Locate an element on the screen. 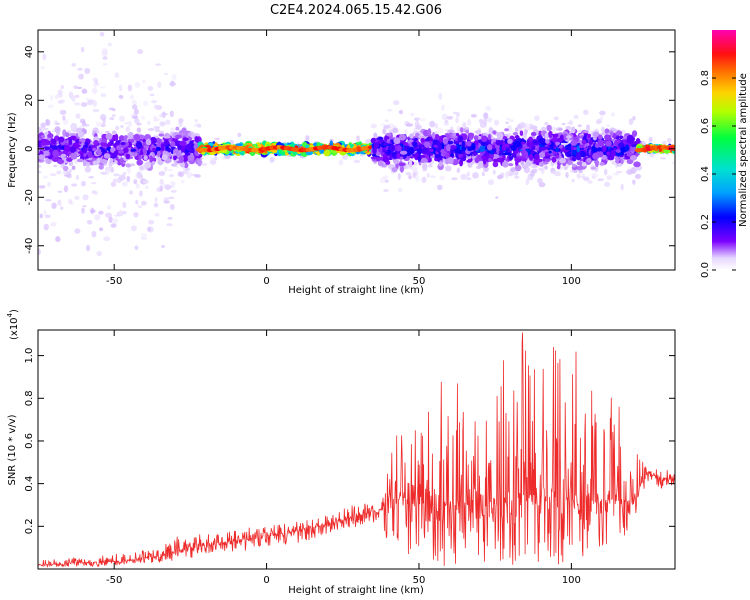  colorbar-tick-label: 0.8 is located at coordinates (705, 78).